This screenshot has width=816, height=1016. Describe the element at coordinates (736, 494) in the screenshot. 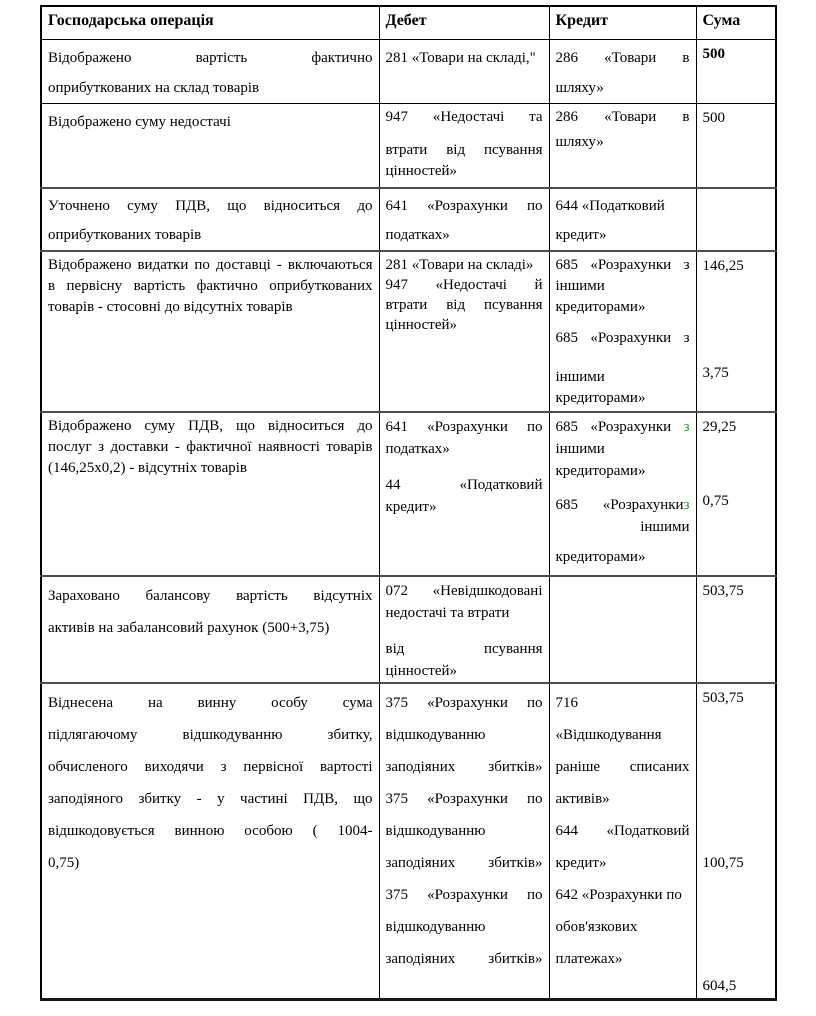

I see `cell-sum: 29,25 0,75` at that location.